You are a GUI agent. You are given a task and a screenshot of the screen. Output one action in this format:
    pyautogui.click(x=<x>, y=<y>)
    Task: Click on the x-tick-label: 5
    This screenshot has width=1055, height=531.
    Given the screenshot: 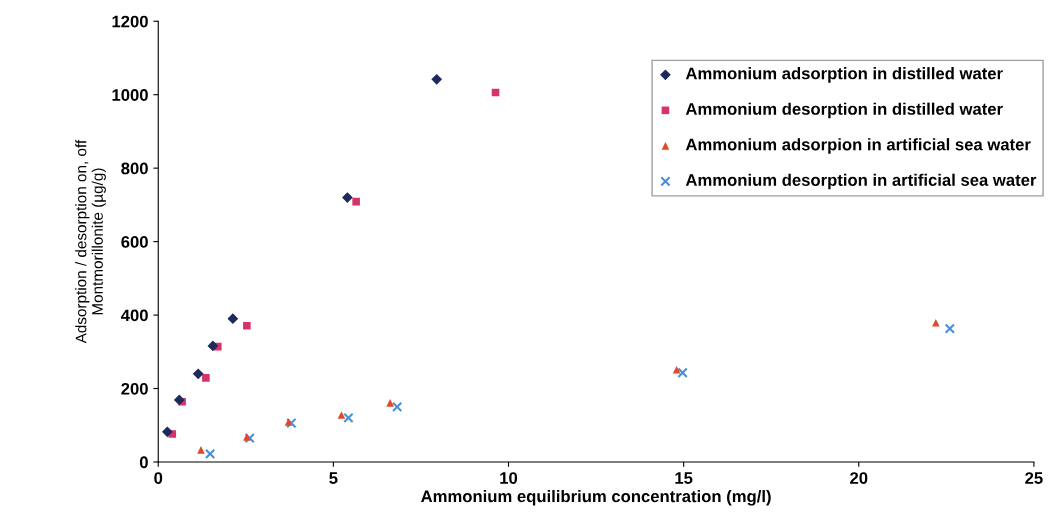 What is the action you would take?
    pyautogui.click(x=333, y=478)
    